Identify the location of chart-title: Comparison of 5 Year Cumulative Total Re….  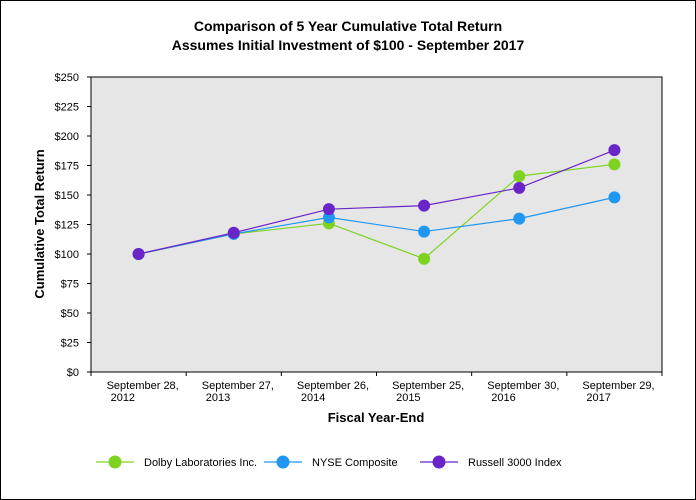
(348, 26).